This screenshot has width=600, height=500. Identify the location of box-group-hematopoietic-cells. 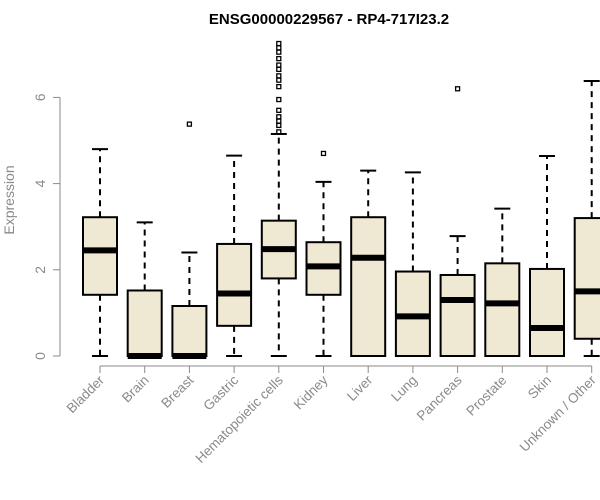
(278, 198).